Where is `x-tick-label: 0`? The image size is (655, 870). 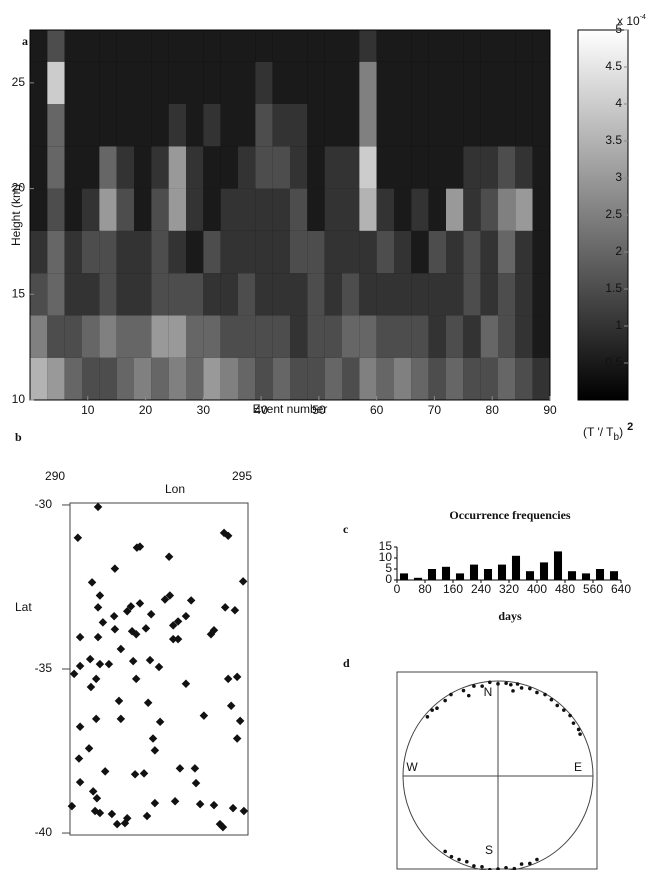
x-tick-label: 0 is located at coordinates (397, 589).